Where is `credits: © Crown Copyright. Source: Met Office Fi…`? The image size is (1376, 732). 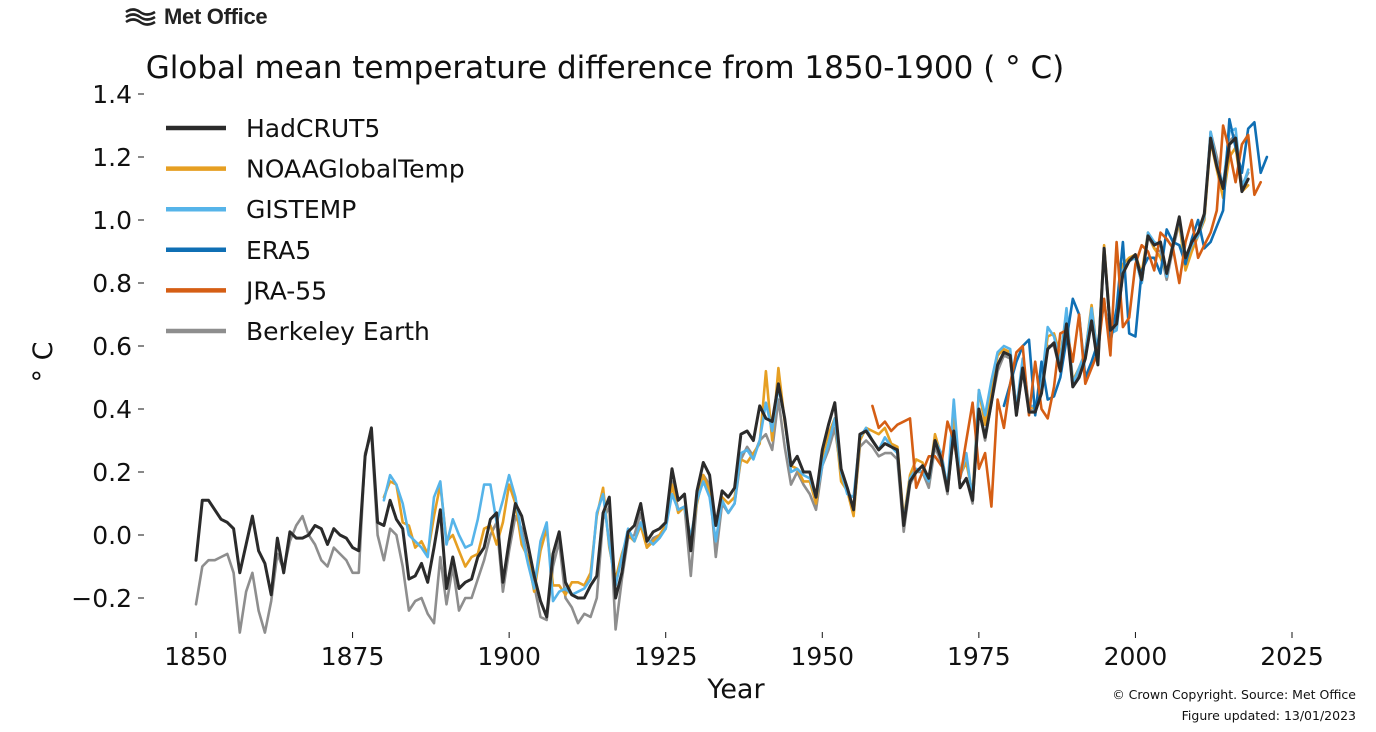
credits: © Crown Copyright. Source: Met Office Fi… is located at coordinates (1234, 705).